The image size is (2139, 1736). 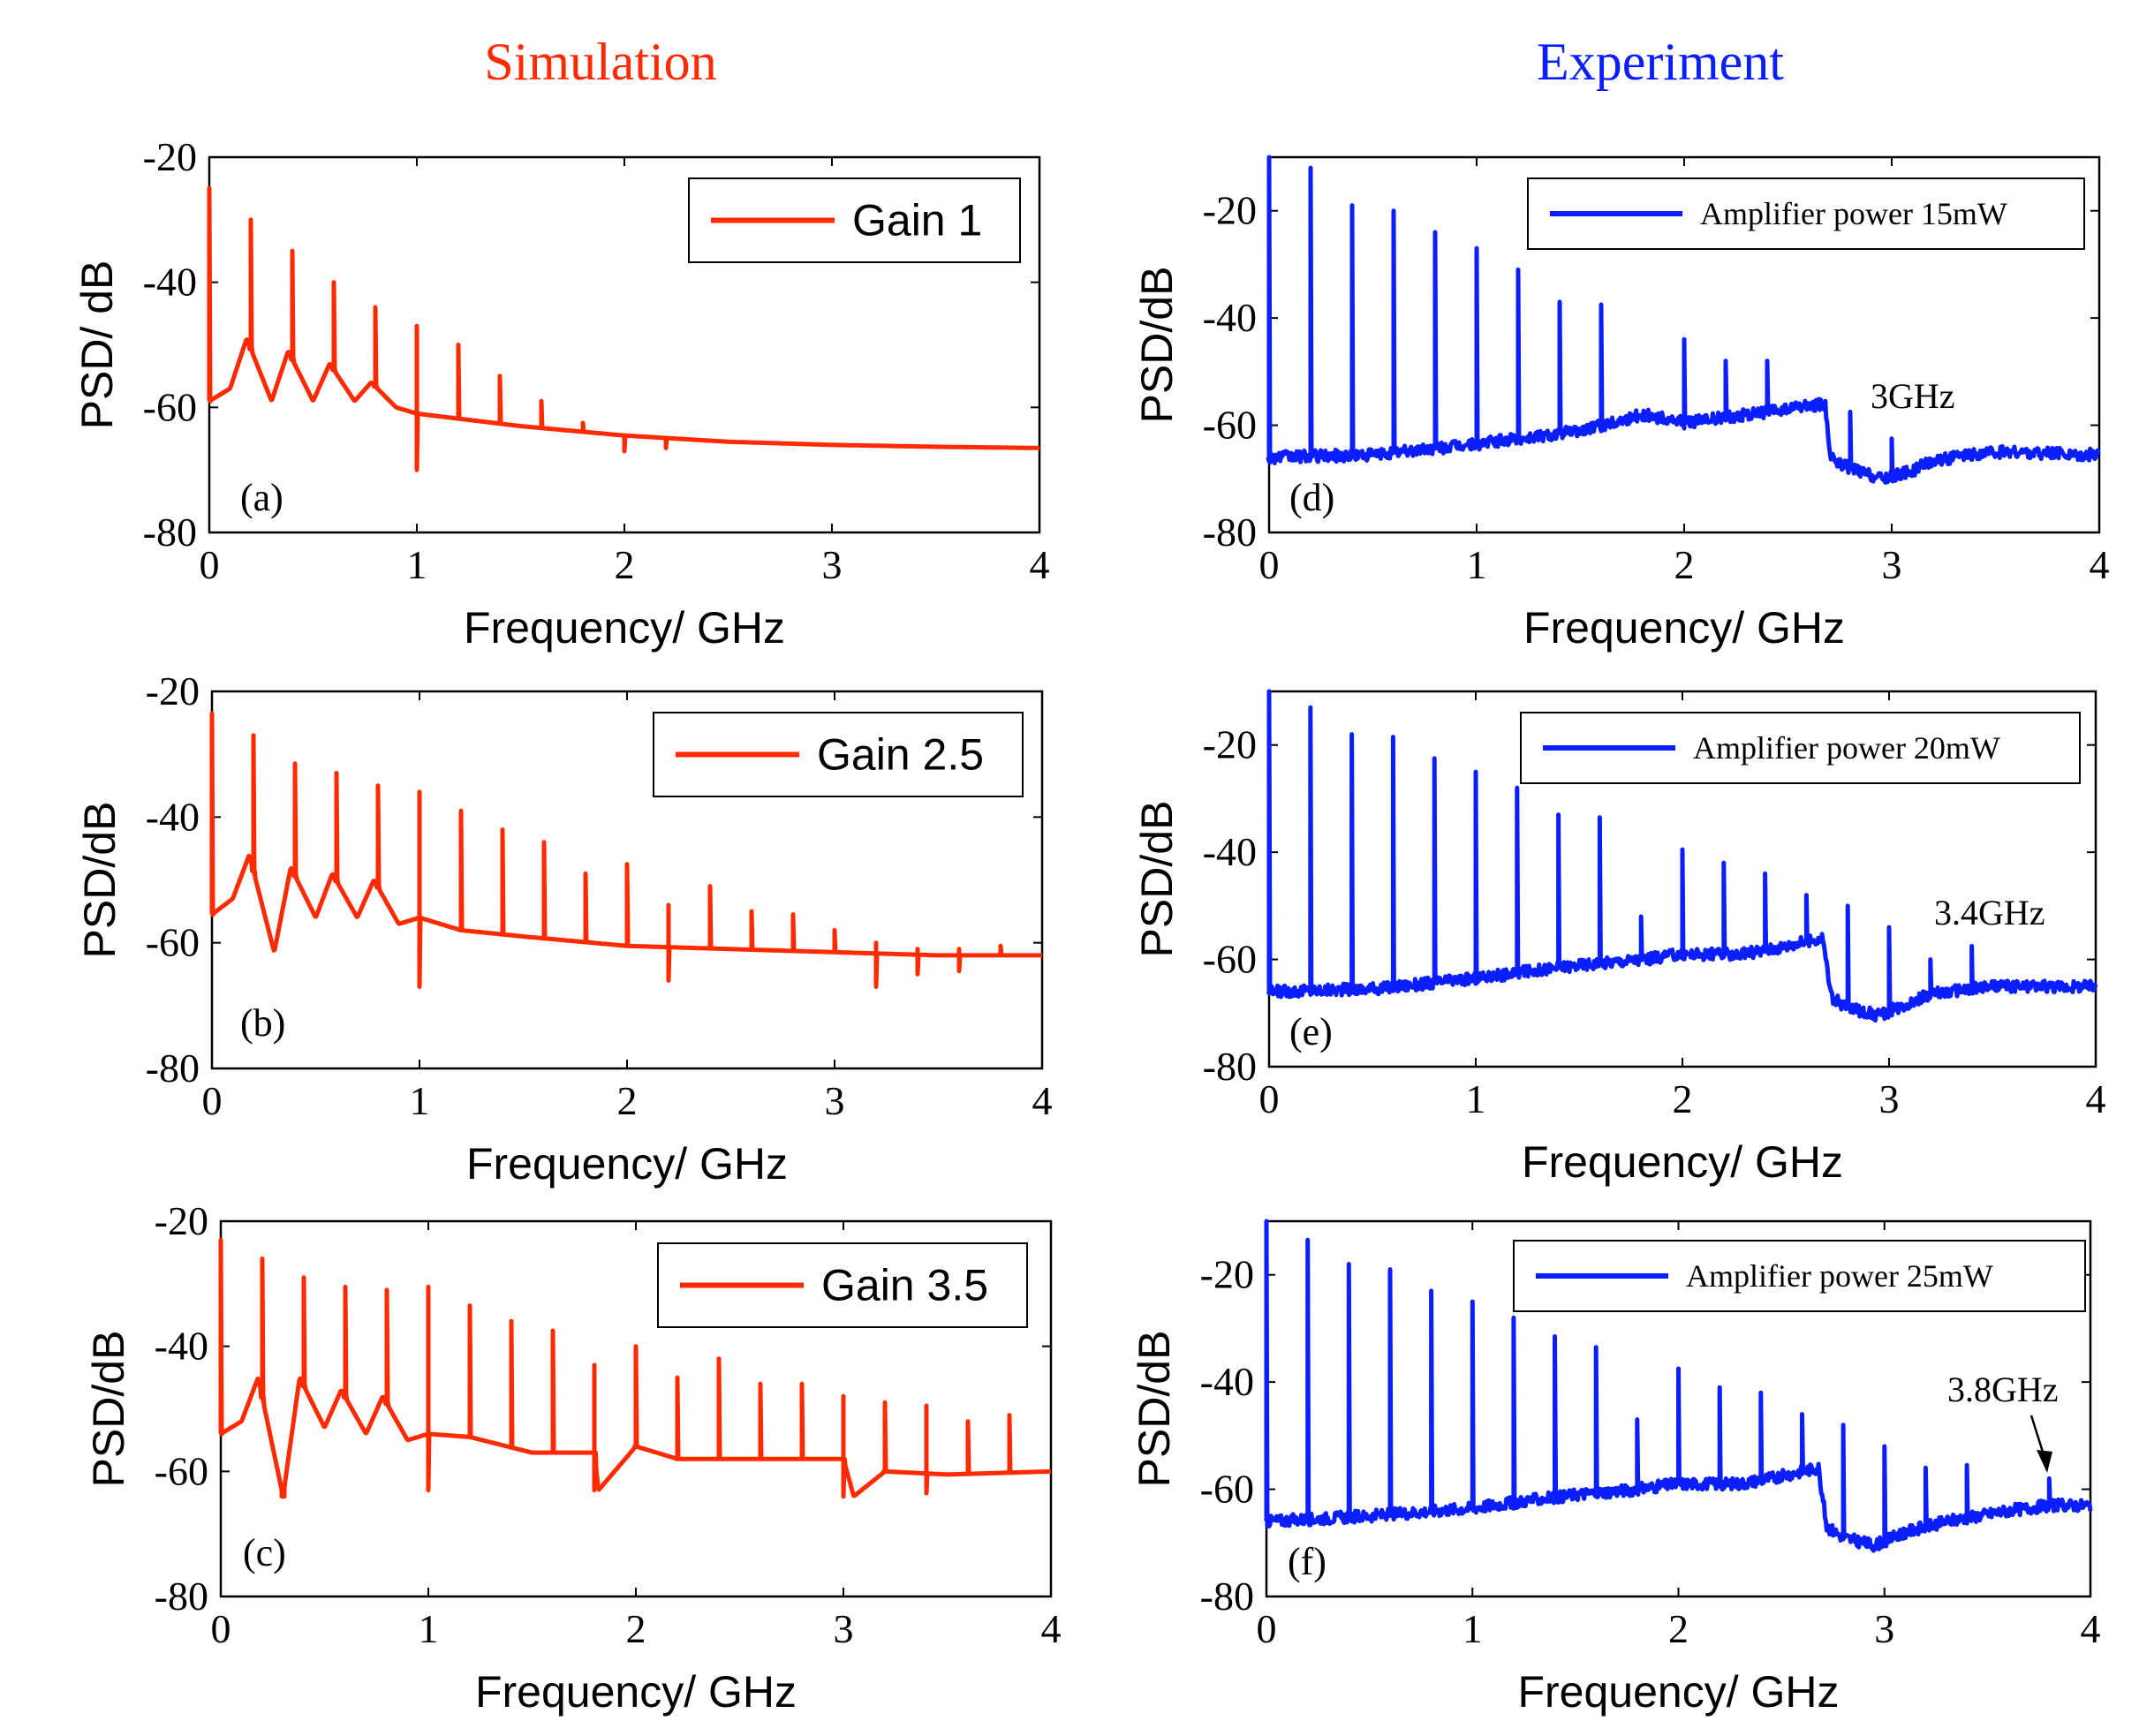 What do you see at coordinates (1311, 497) in the screenshot?
I see `panel-label: (d)` at bounding box center [1311, 497].